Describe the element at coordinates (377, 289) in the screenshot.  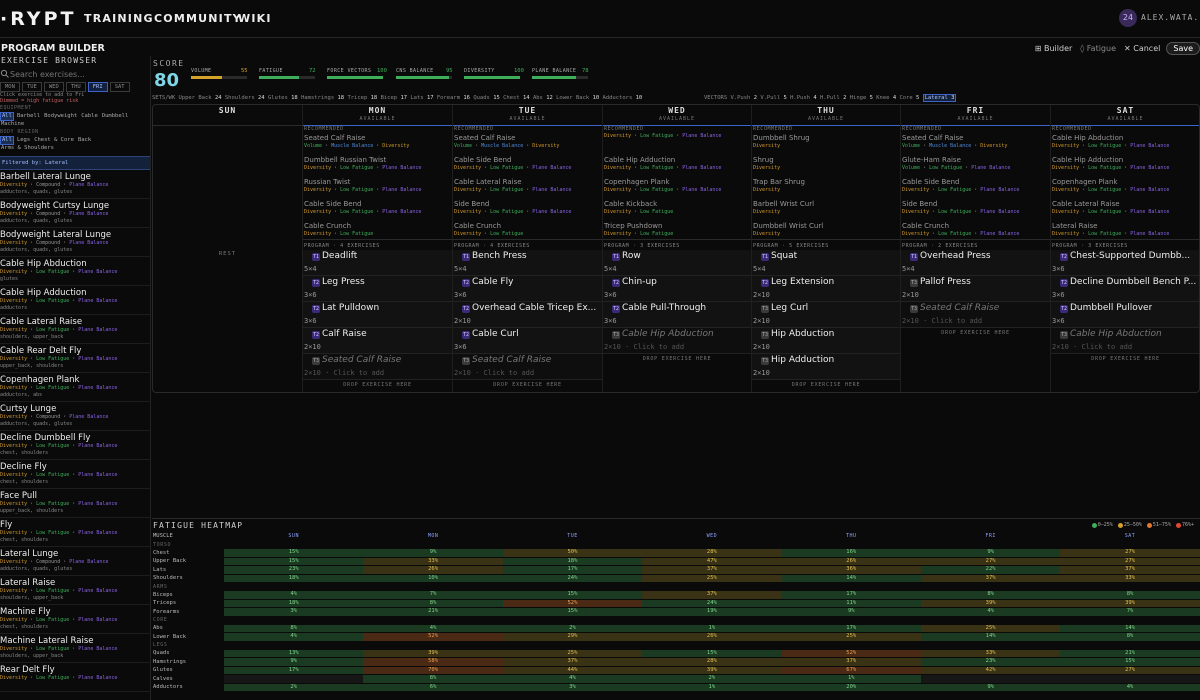
I see `program-exercise: T2 Leg Press 3×6` at that location.